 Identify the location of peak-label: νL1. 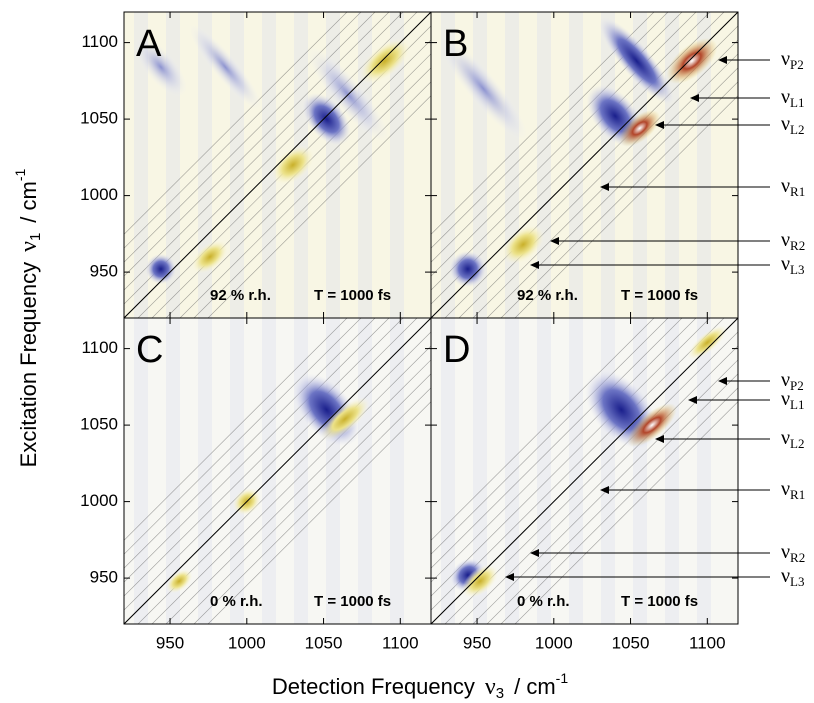
(793, 98).